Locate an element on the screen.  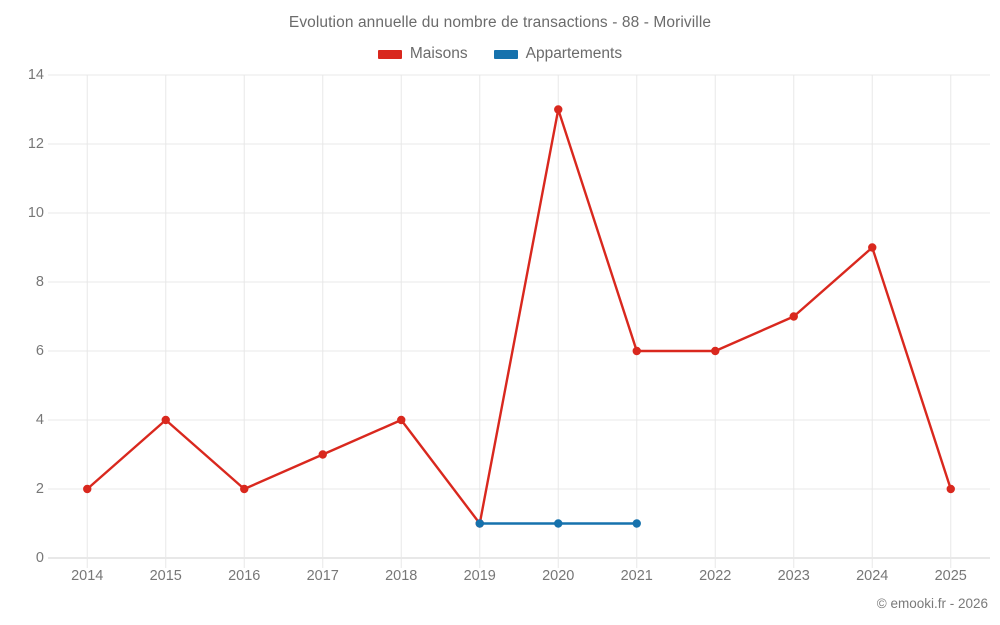
x-axis-tick-label: 2023 is located at coordinates (793, 576).